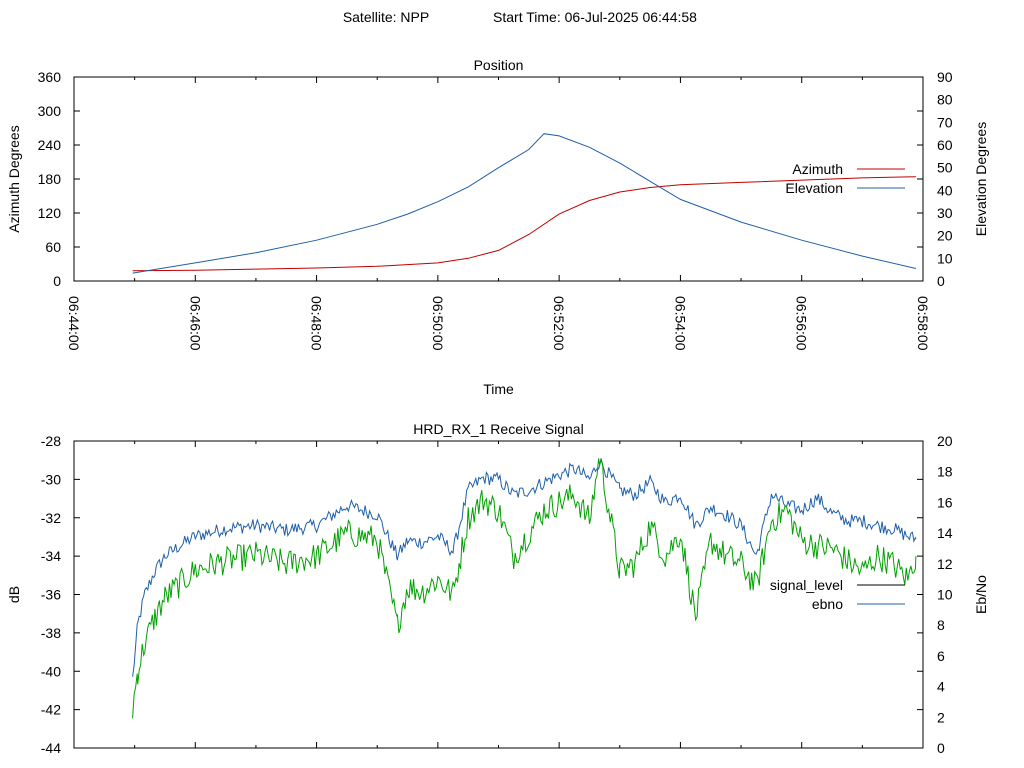 This screenshot has width=1024, height=768. Describe the element at coordinates (923, 323) in the screenshot. I see `panel1-x-tick-label: 06:58:00` at that location.